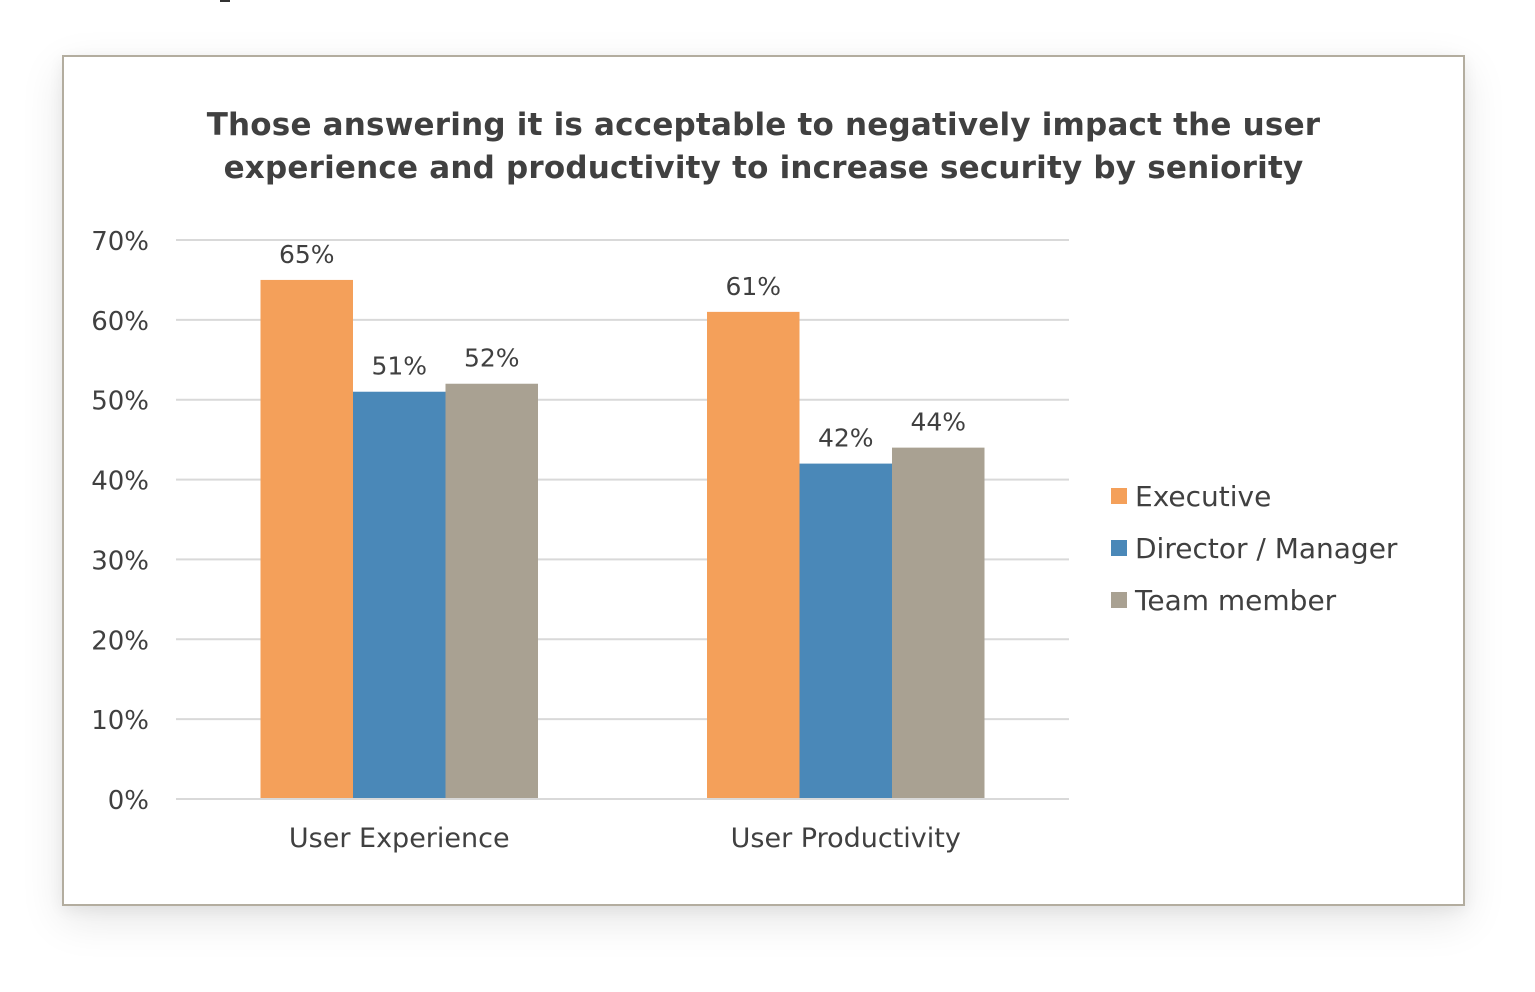 This screenshot has width=1535, height=992. I want to click on legend-label-executive: Executive, so click(1203, 496).